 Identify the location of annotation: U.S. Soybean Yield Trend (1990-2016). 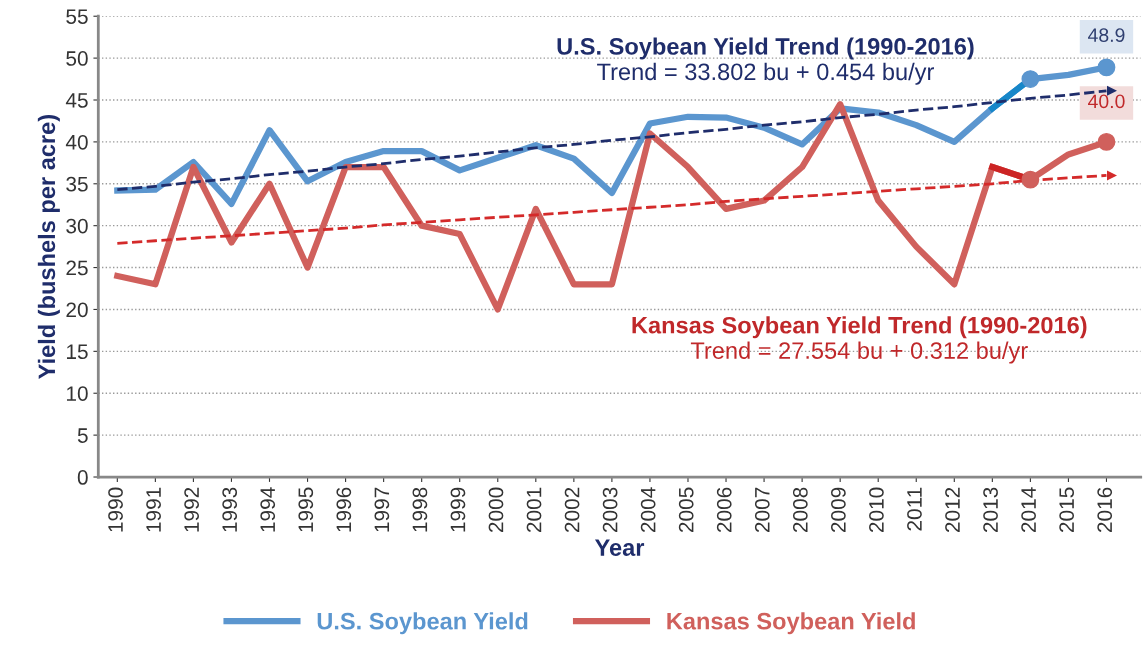
(765, 48).